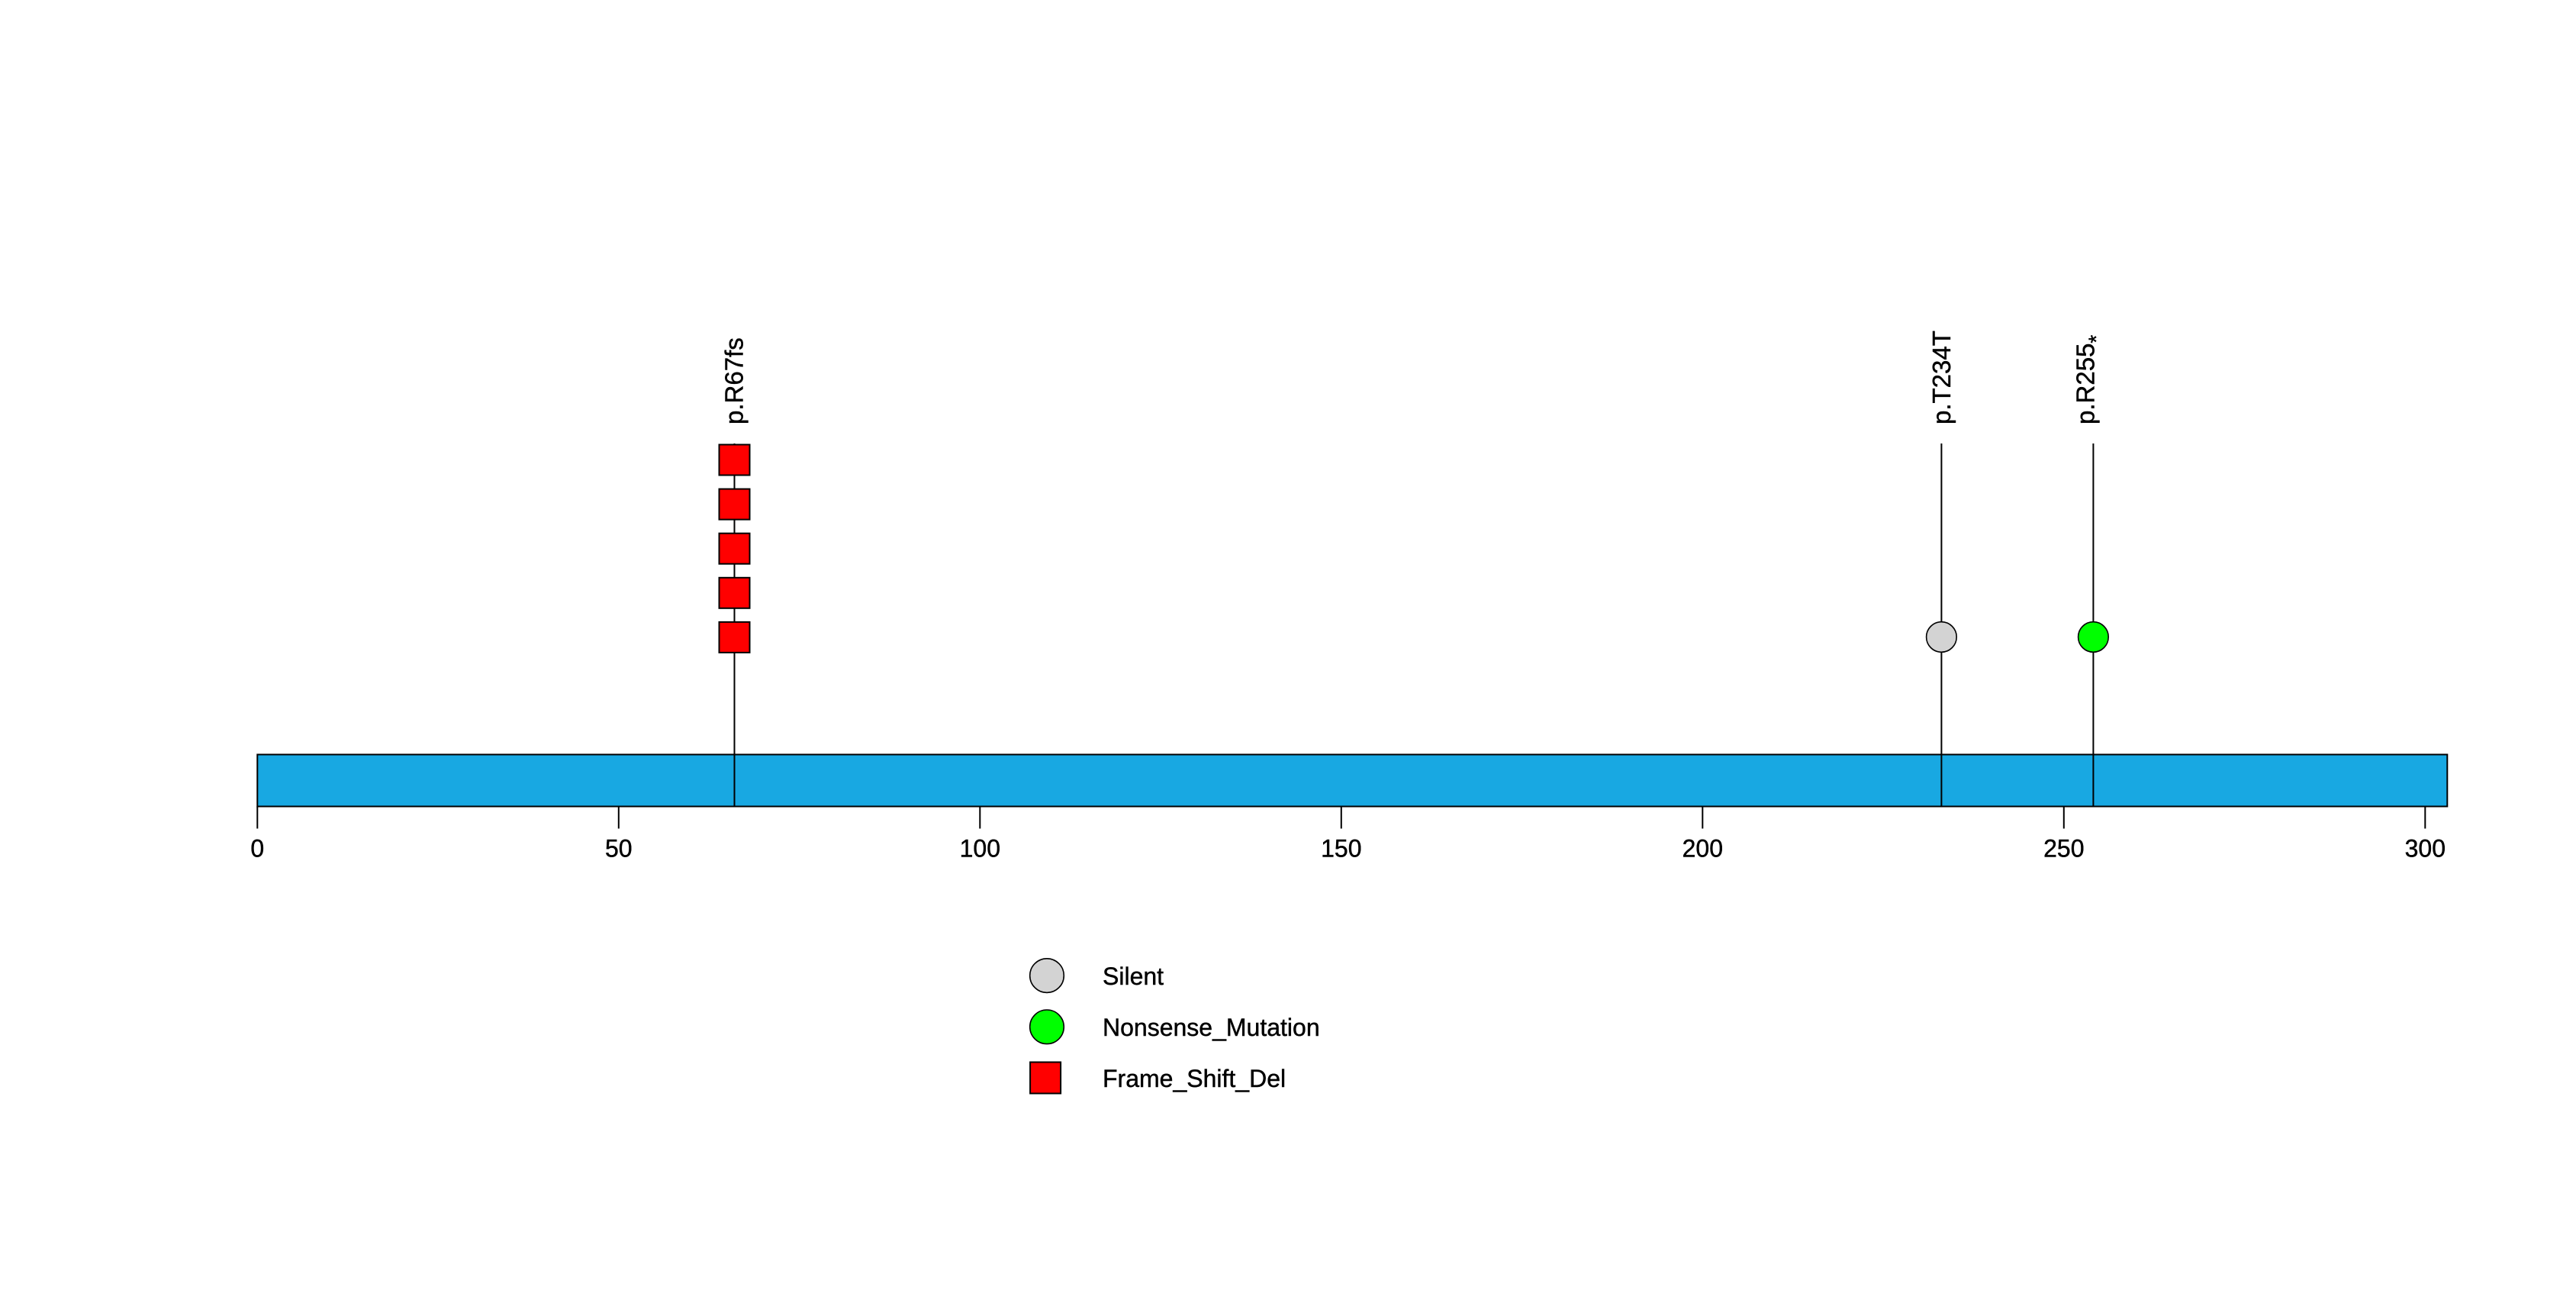 Image resolution: width=2576 pixels, height=1290 pixels. What do you see at coordinates (980, 849) in the screenshot?
I see `svg-text: 100` at bounding box center [980, 849].